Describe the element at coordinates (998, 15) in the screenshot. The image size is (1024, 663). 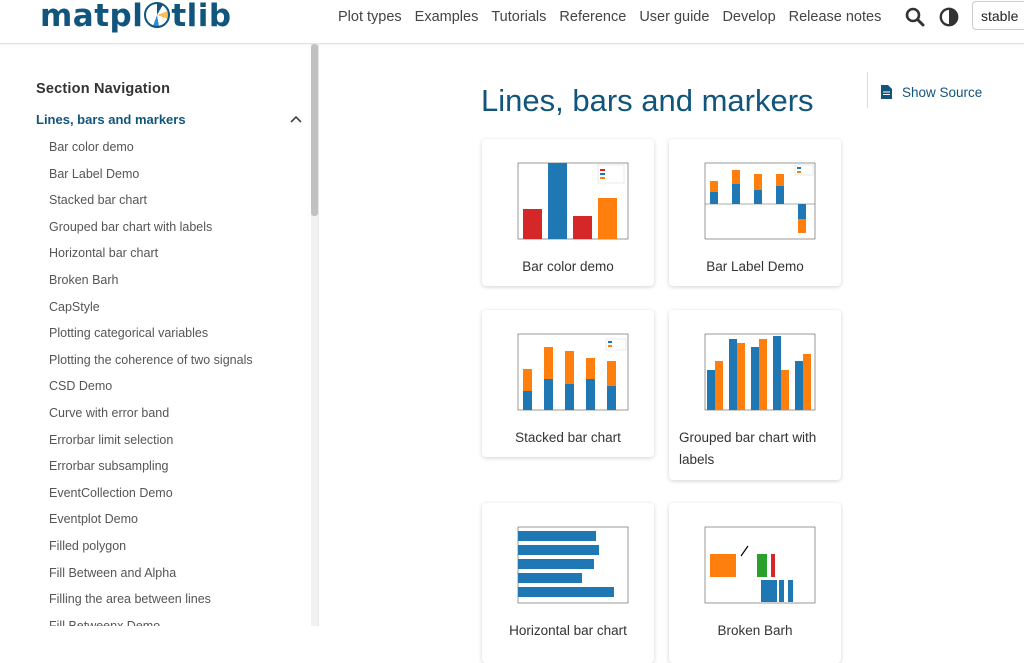
I see `version-select: stable` at that location.